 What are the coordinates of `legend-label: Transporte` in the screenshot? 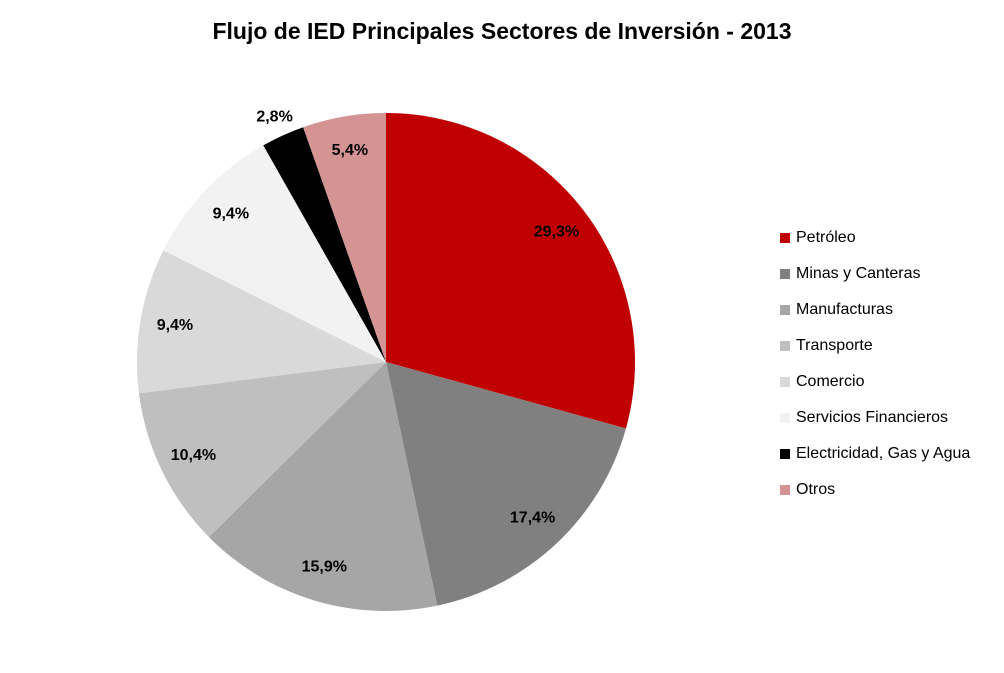 It's located at (834, 345).